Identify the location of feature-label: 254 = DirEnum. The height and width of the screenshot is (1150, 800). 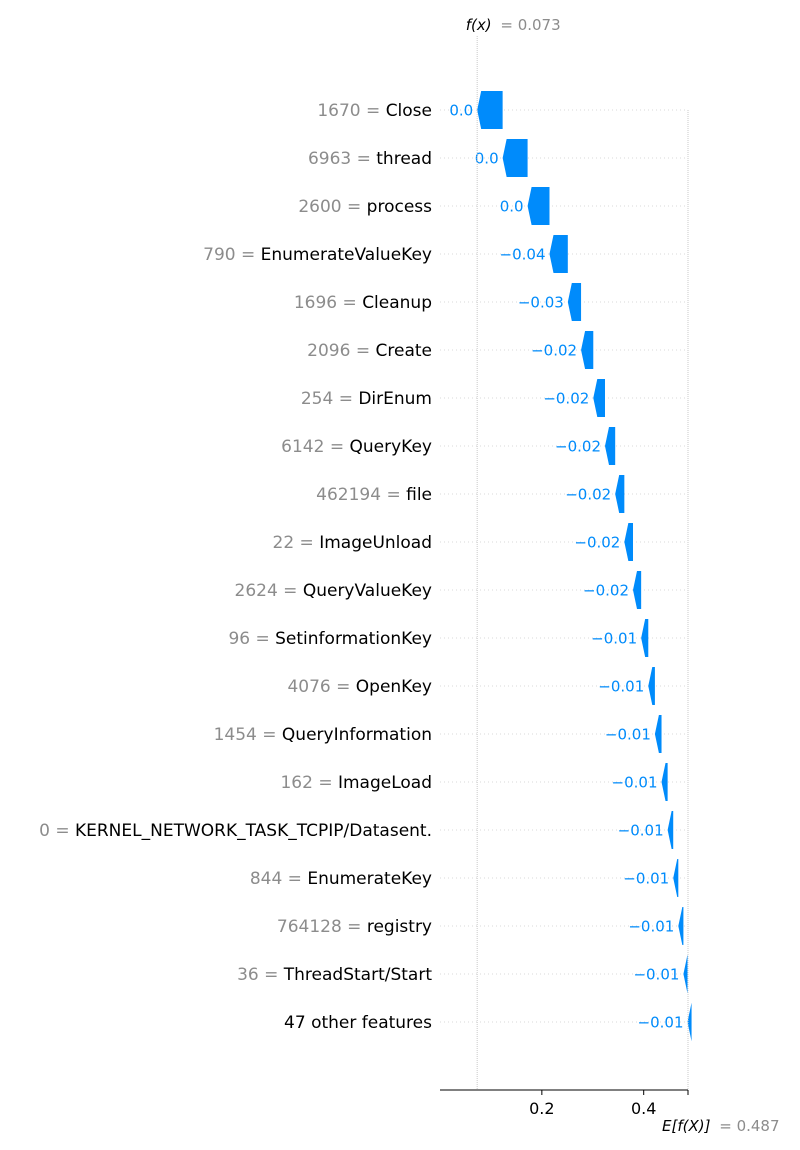
(366, 399).